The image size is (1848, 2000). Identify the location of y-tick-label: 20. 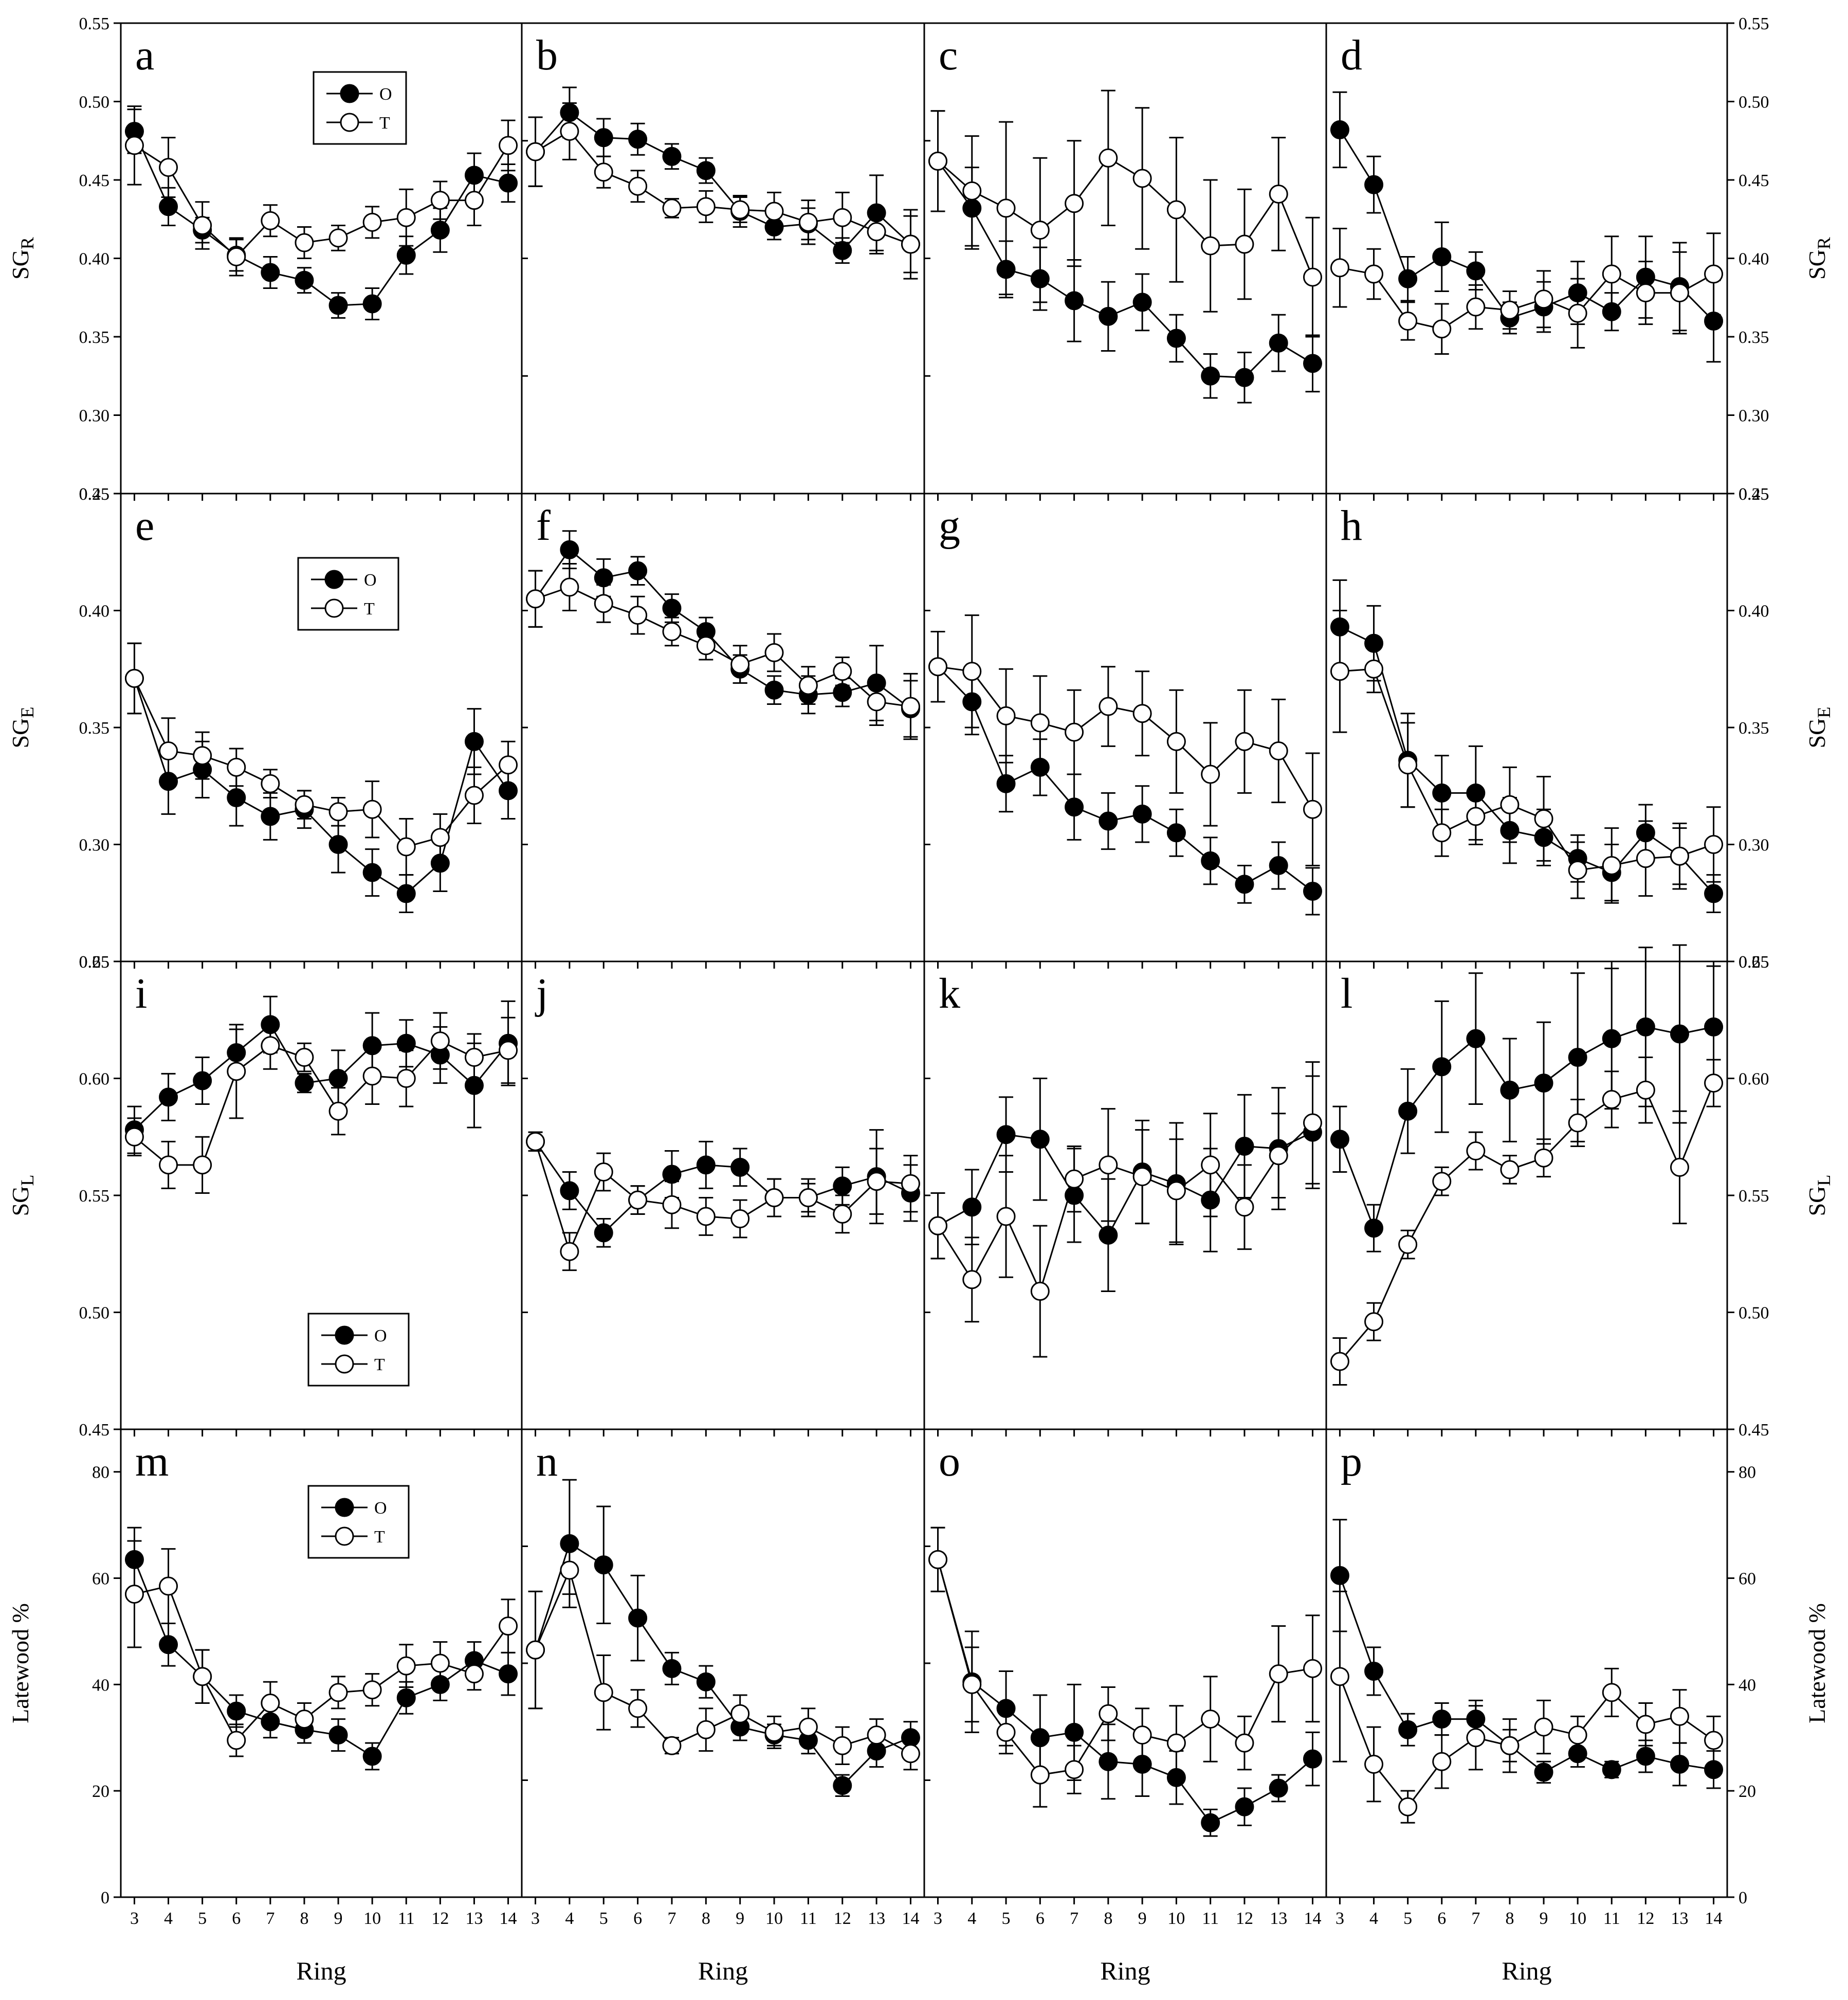
(100, 1791).